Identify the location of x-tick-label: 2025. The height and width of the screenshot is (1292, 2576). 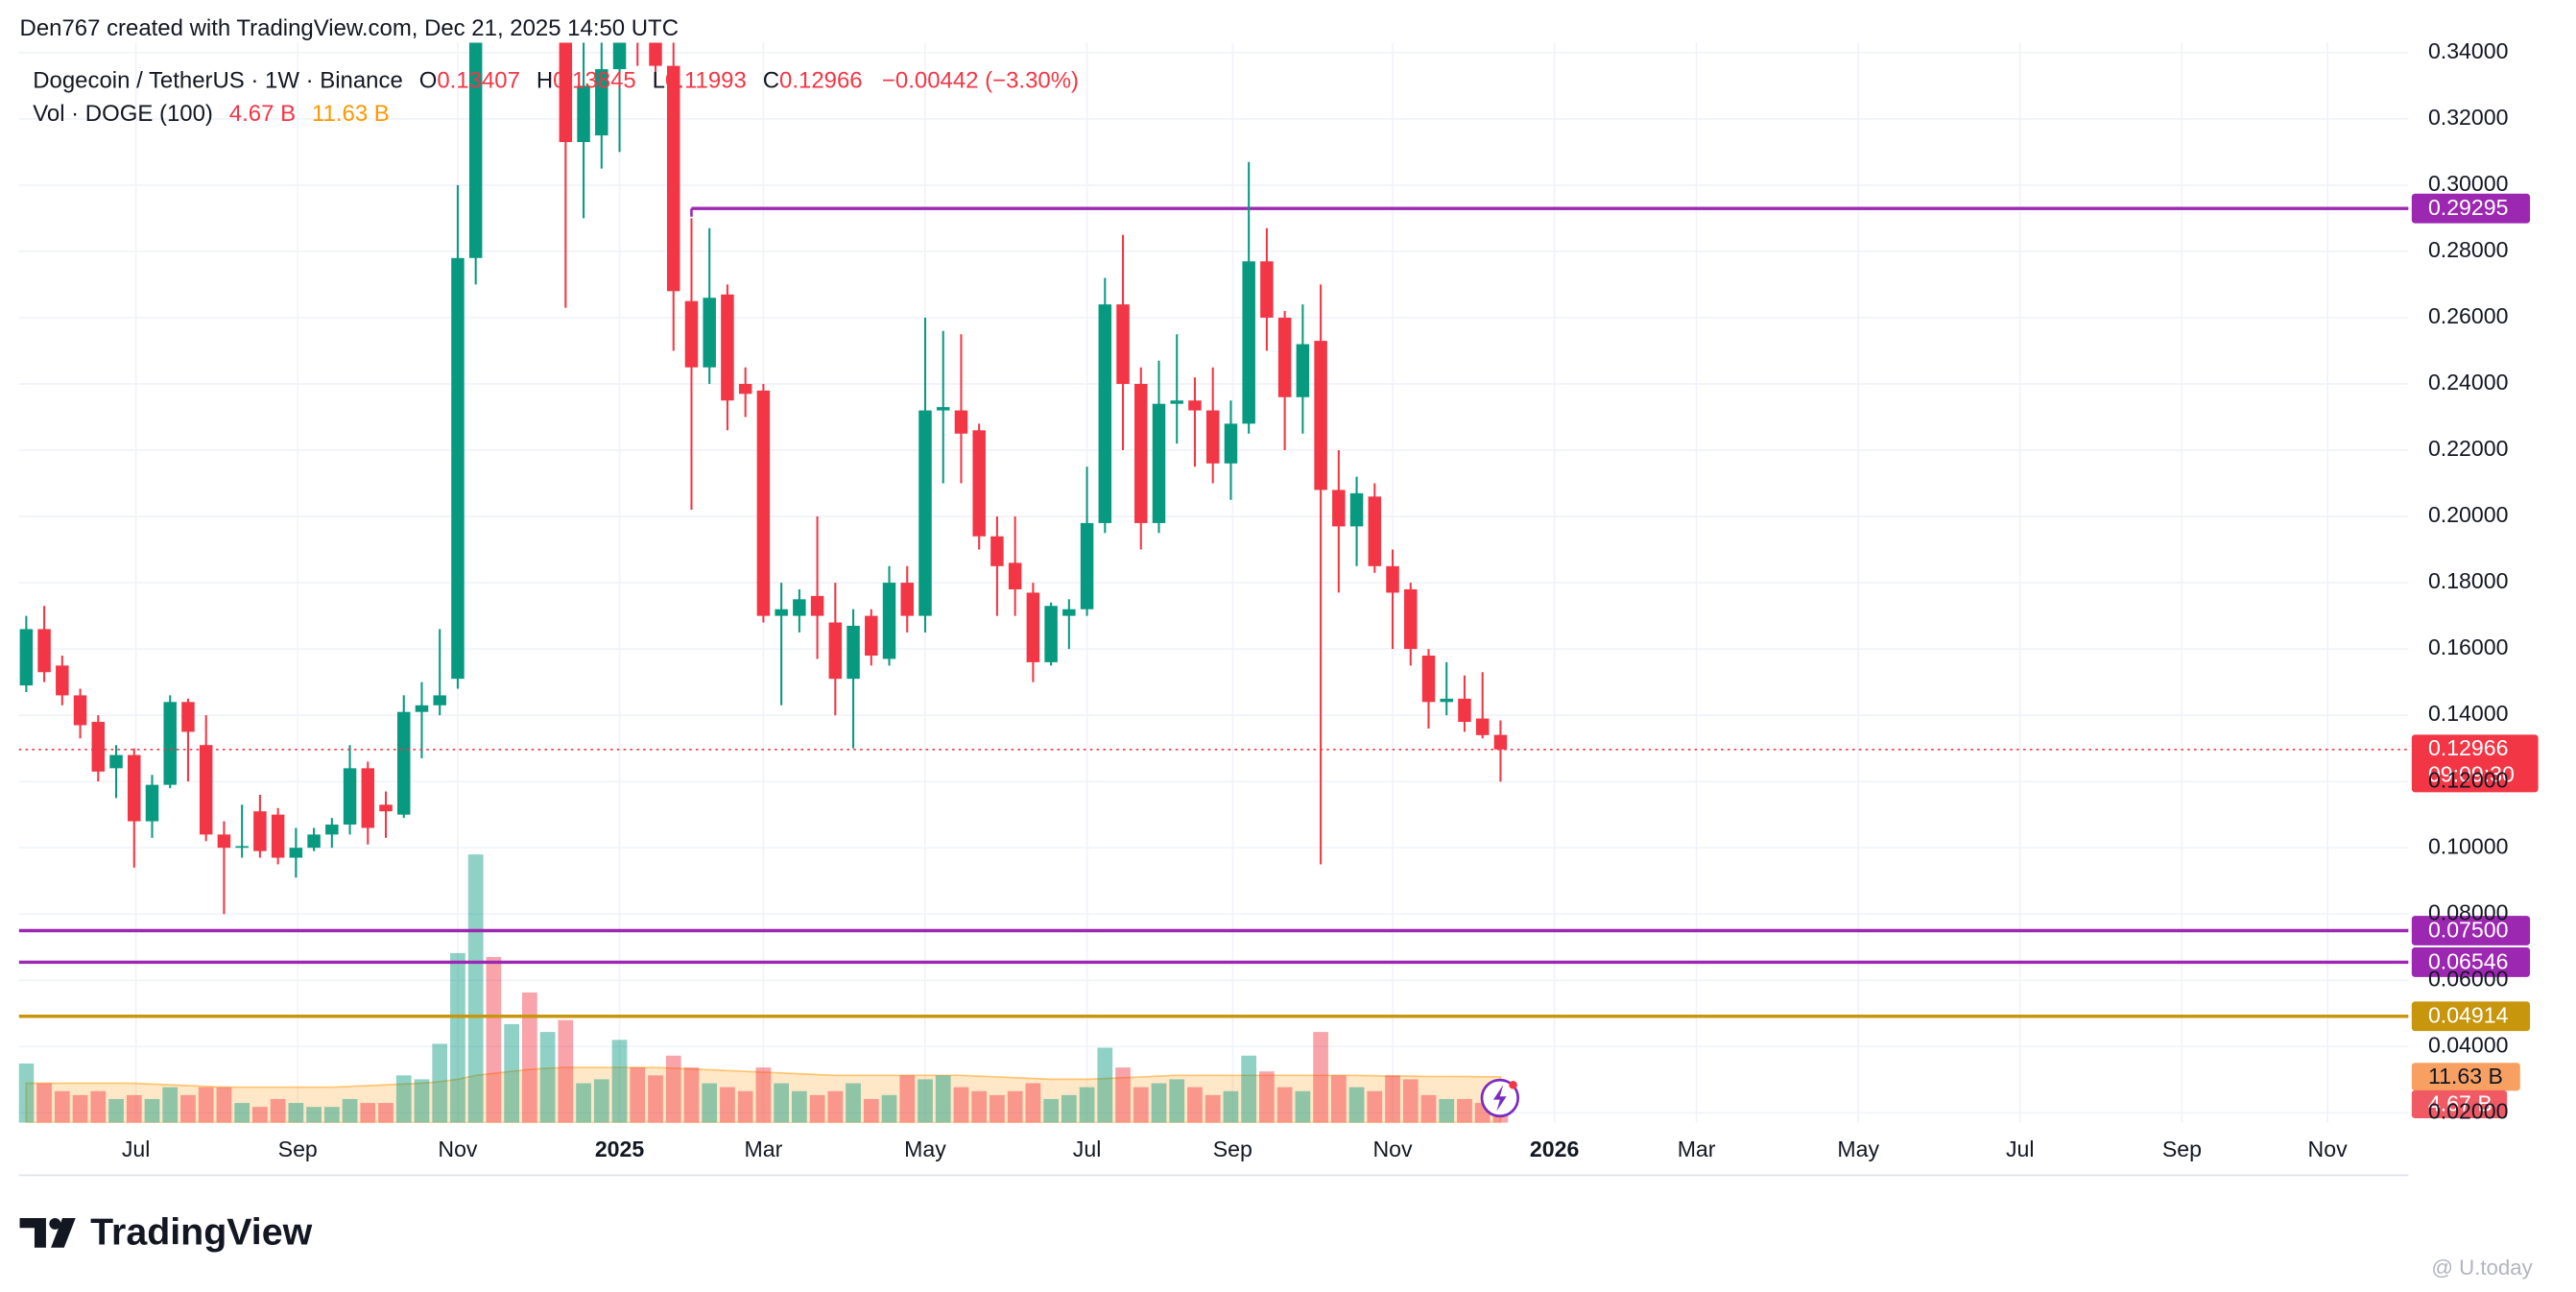
(620, 1149).